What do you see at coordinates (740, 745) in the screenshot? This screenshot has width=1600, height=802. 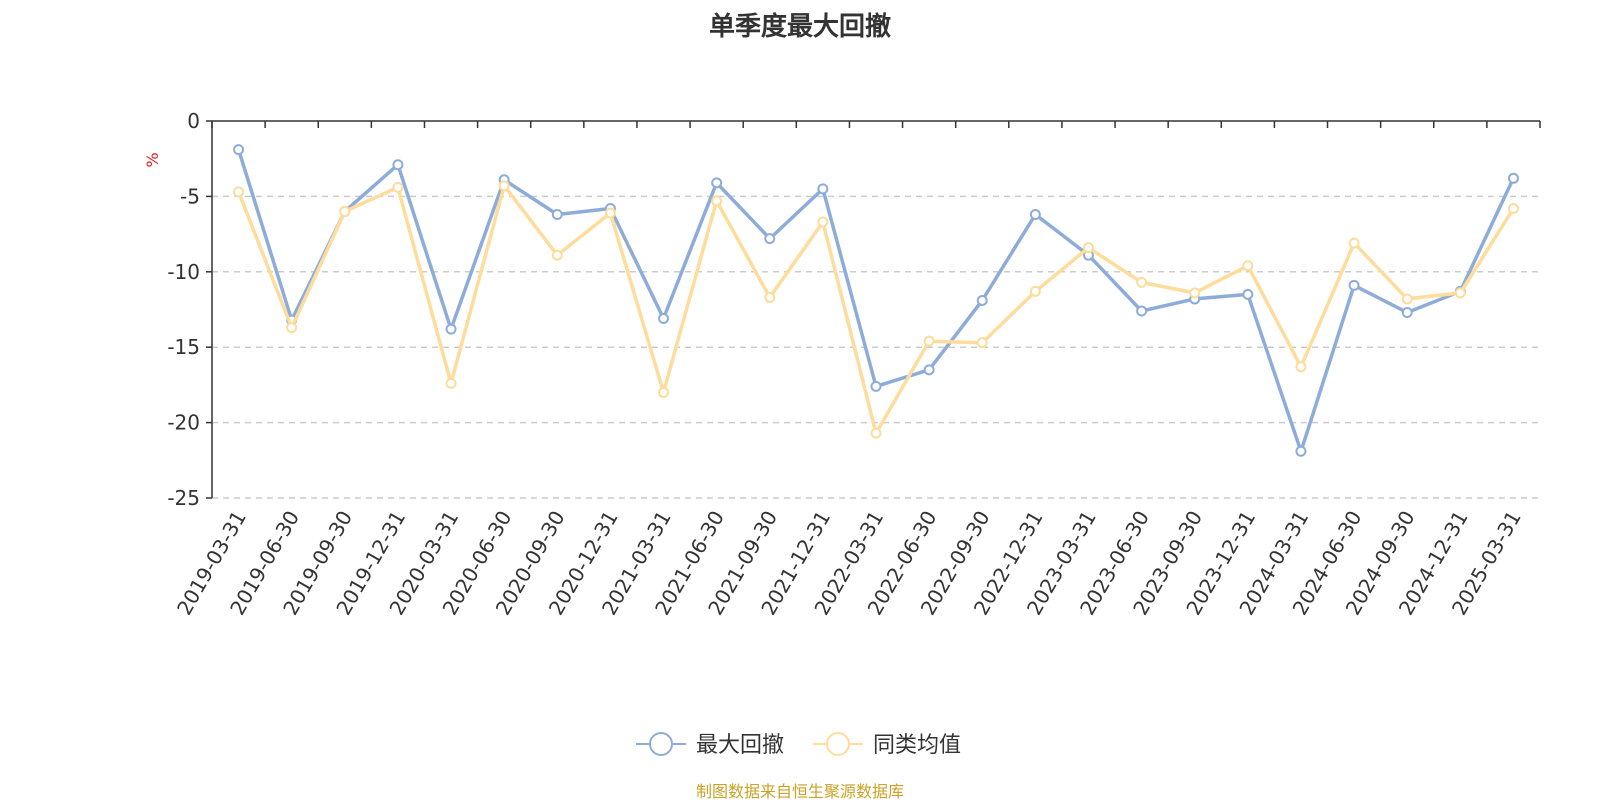 I see `legend-label: 最大回撤` at bounding box center [740, 745].